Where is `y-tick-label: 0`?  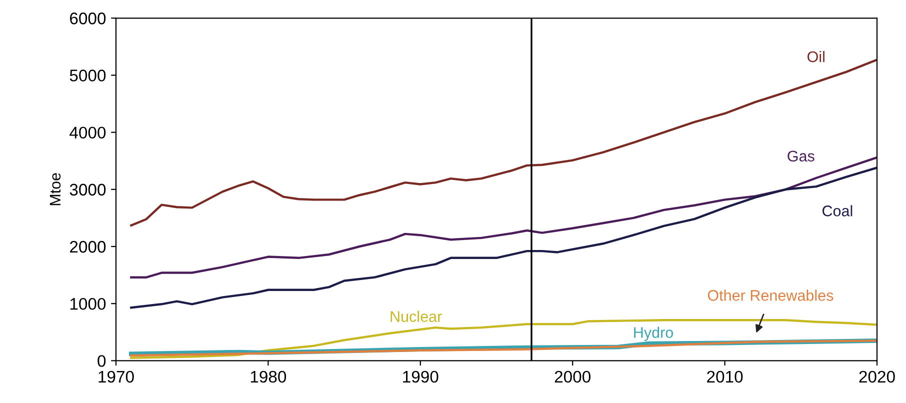
y-tick-label: 0 is located at coordinates (102, 361).